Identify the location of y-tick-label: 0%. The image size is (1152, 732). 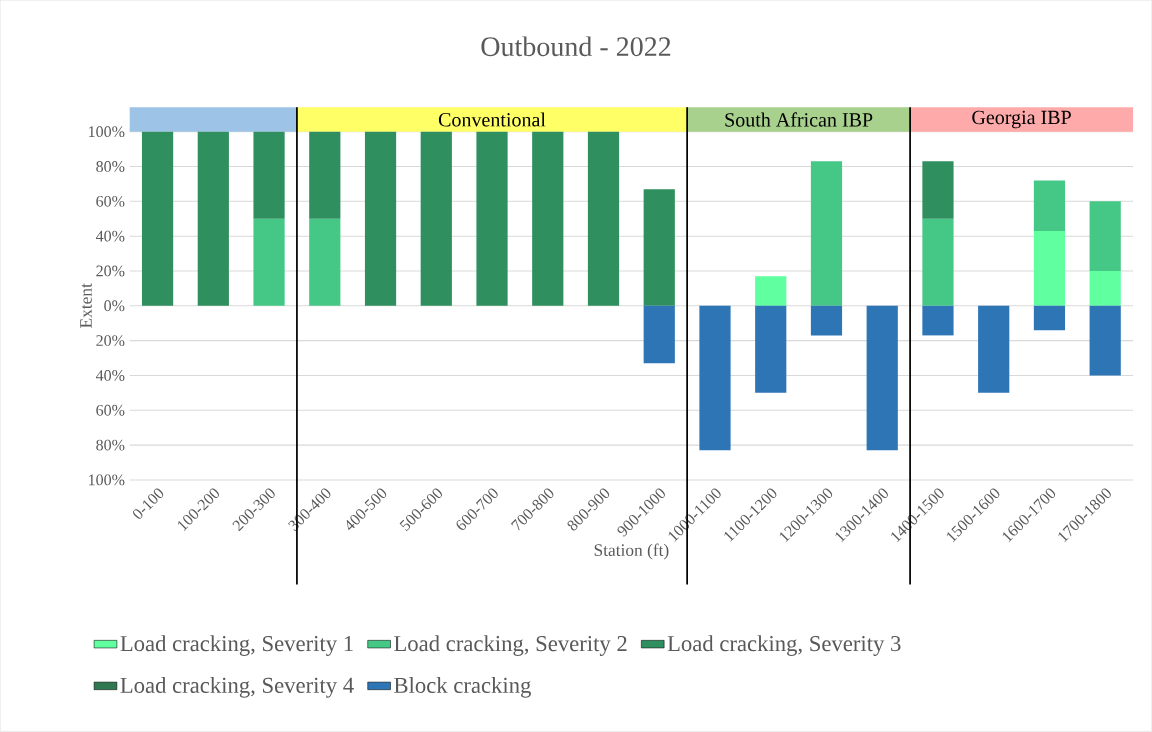
(114, 306).